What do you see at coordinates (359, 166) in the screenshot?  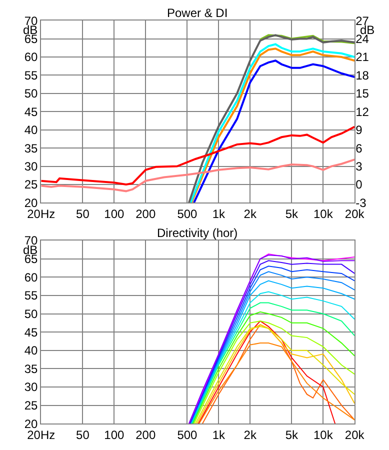 I see `y2-tick-label: 3` at bounding box center [359, 166].